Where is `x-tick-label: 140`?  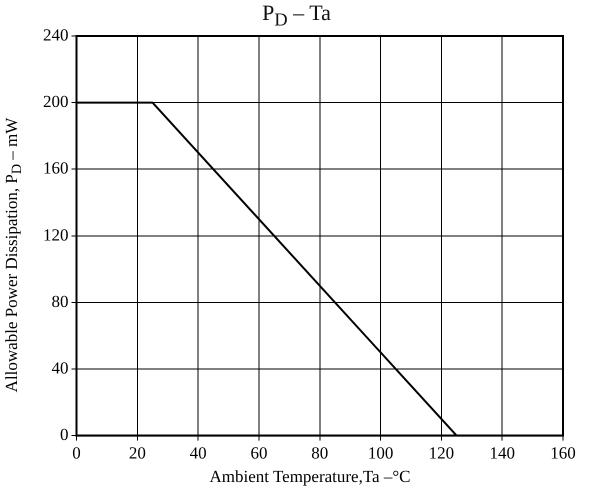 x-tick-label: 140 is located at coordinates (502, 452).